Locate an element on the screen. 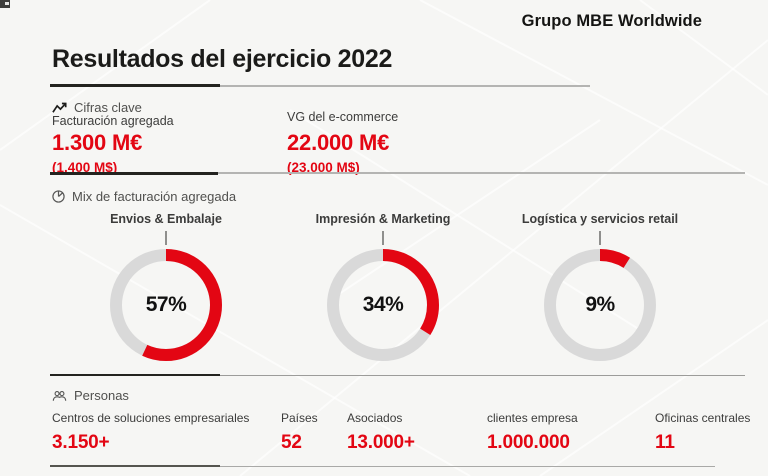 The width and height of the screenshot is (768, 476). kpi-secondary-value: (1.400 M$) is located at coordinates (85, 168).